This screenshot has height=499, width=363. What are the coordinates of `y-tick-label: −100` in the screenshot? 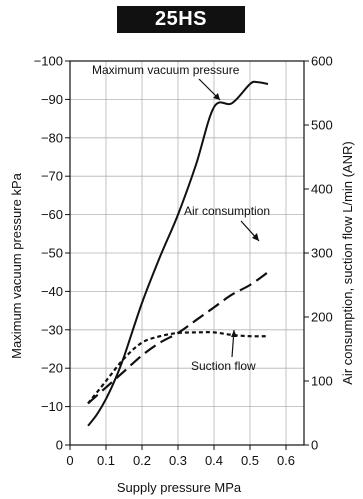 It's located at (48, 61).